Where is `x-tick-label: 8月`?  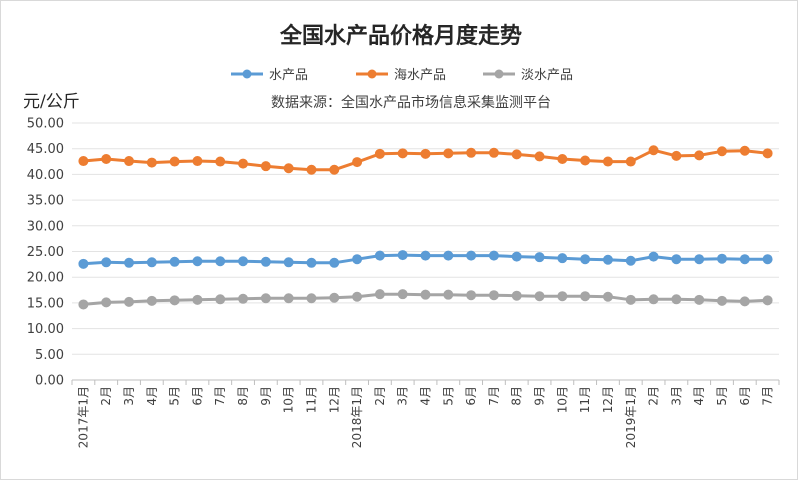
x-tick-label: 8月 is located at coordinates (243, 396).